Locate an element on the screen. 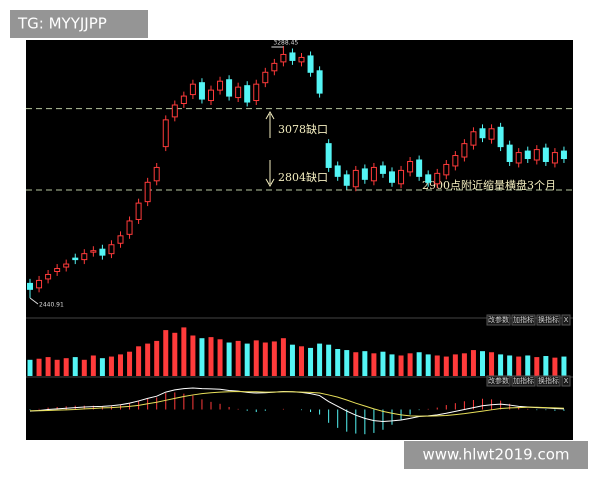 This screenshot has height=484, width=600. high-label: 3288.45 is located at coordinates (285, 42).